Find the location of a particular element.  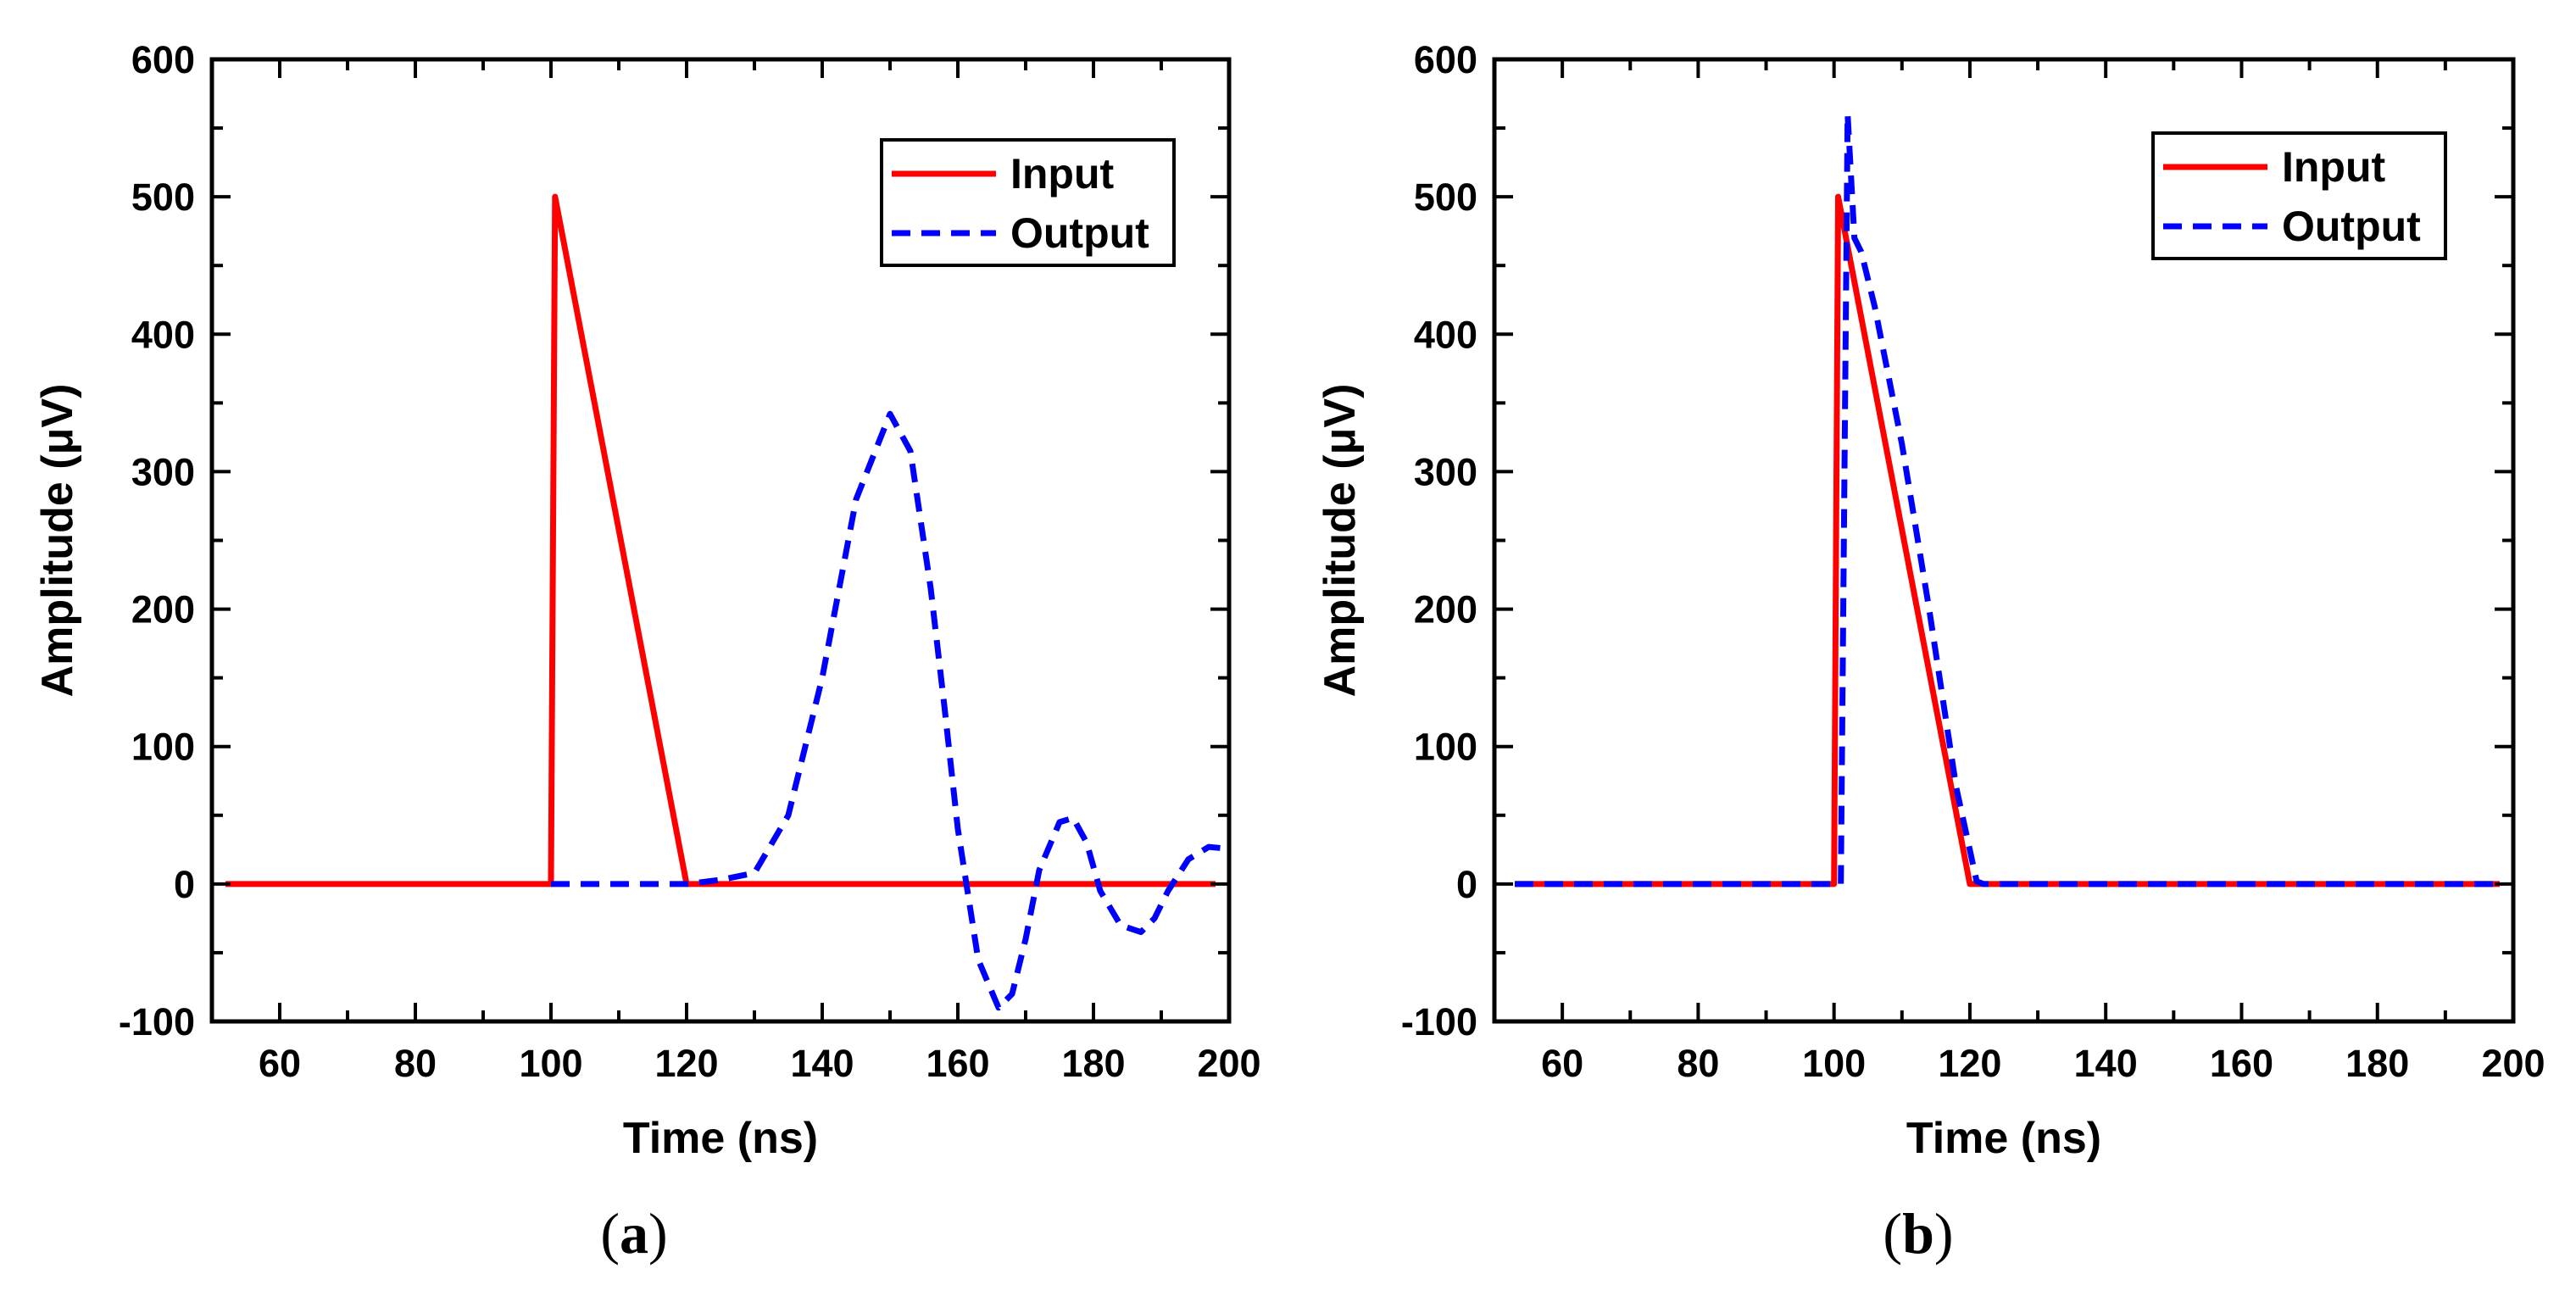

panel-label: (a) is located at coordinates (633, 1233).